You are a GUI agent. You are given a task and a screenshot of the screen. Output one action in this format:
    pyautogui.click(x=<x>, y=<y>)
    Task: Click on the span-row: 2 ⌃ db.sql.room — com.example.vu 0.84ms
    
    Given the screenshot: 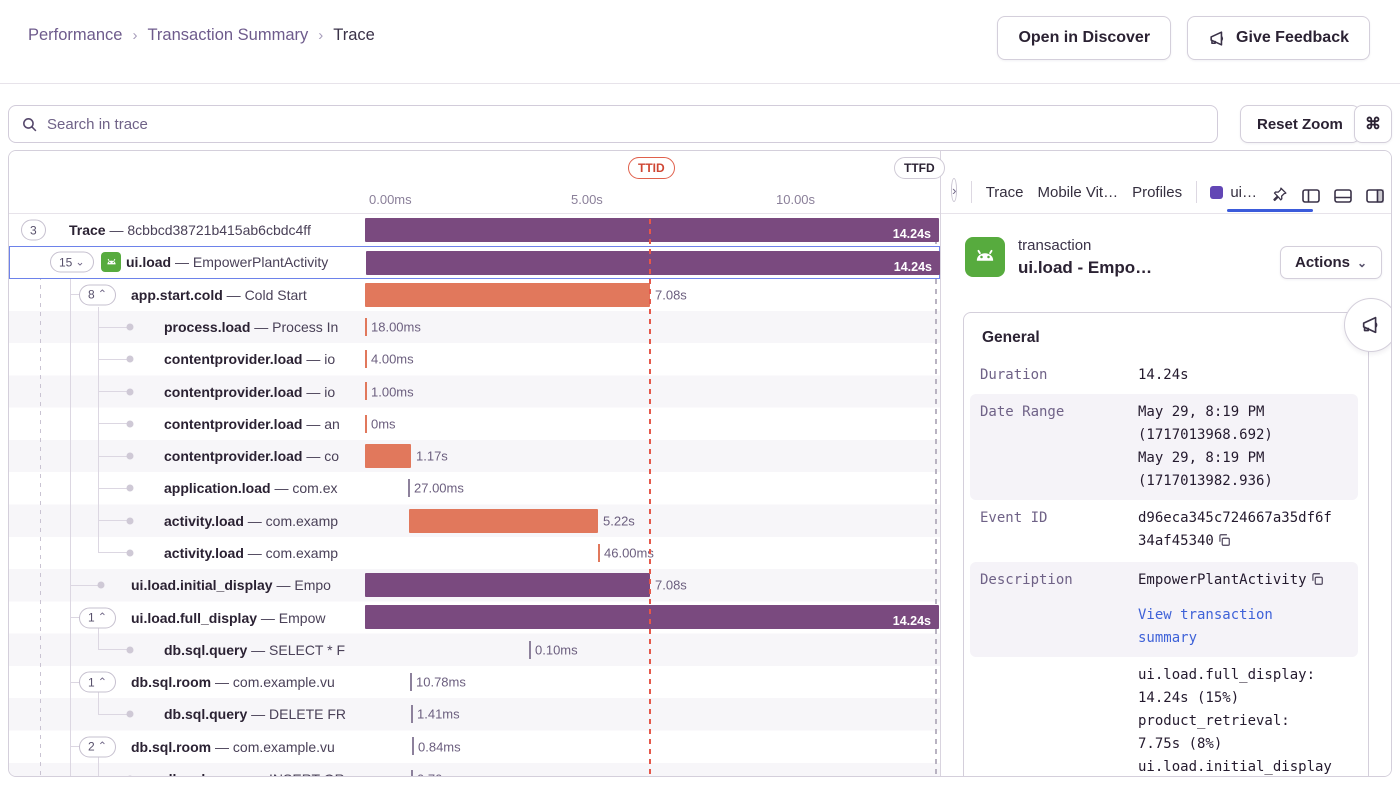 What is the action you would take?
    pyautogui.click(x=474, y=746)
    